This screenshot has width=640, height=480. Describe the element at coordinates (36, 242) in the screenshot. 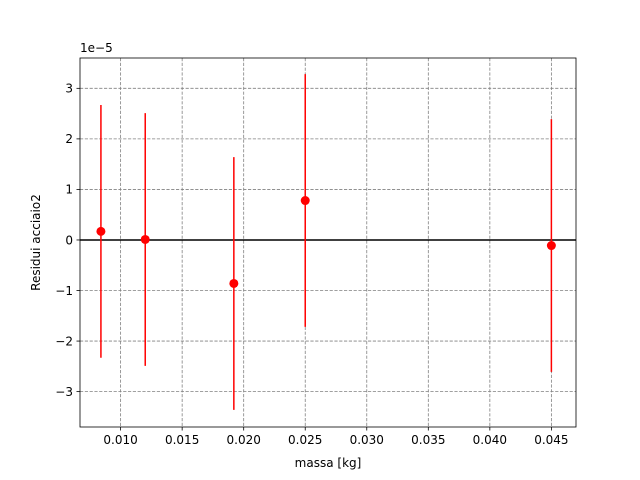

I see `y-axis-label: Residui acciaio2` at that location.